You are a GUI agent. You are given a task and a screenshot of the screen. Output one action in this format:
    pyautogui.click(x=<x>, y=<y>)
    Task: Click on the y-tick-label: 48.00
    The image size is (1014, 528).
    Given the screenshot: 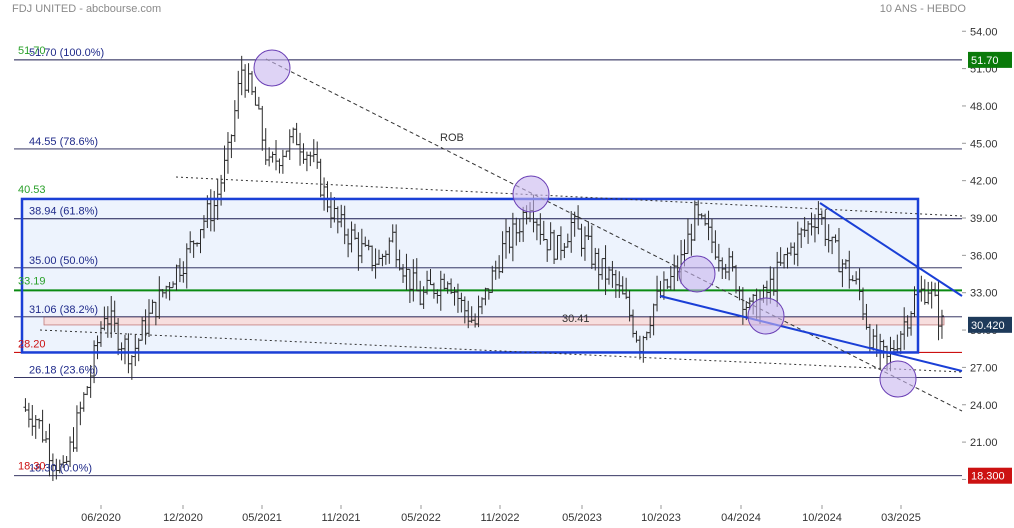 What is the action you would take?
    pyautogui.click(x=984, y=107)
    